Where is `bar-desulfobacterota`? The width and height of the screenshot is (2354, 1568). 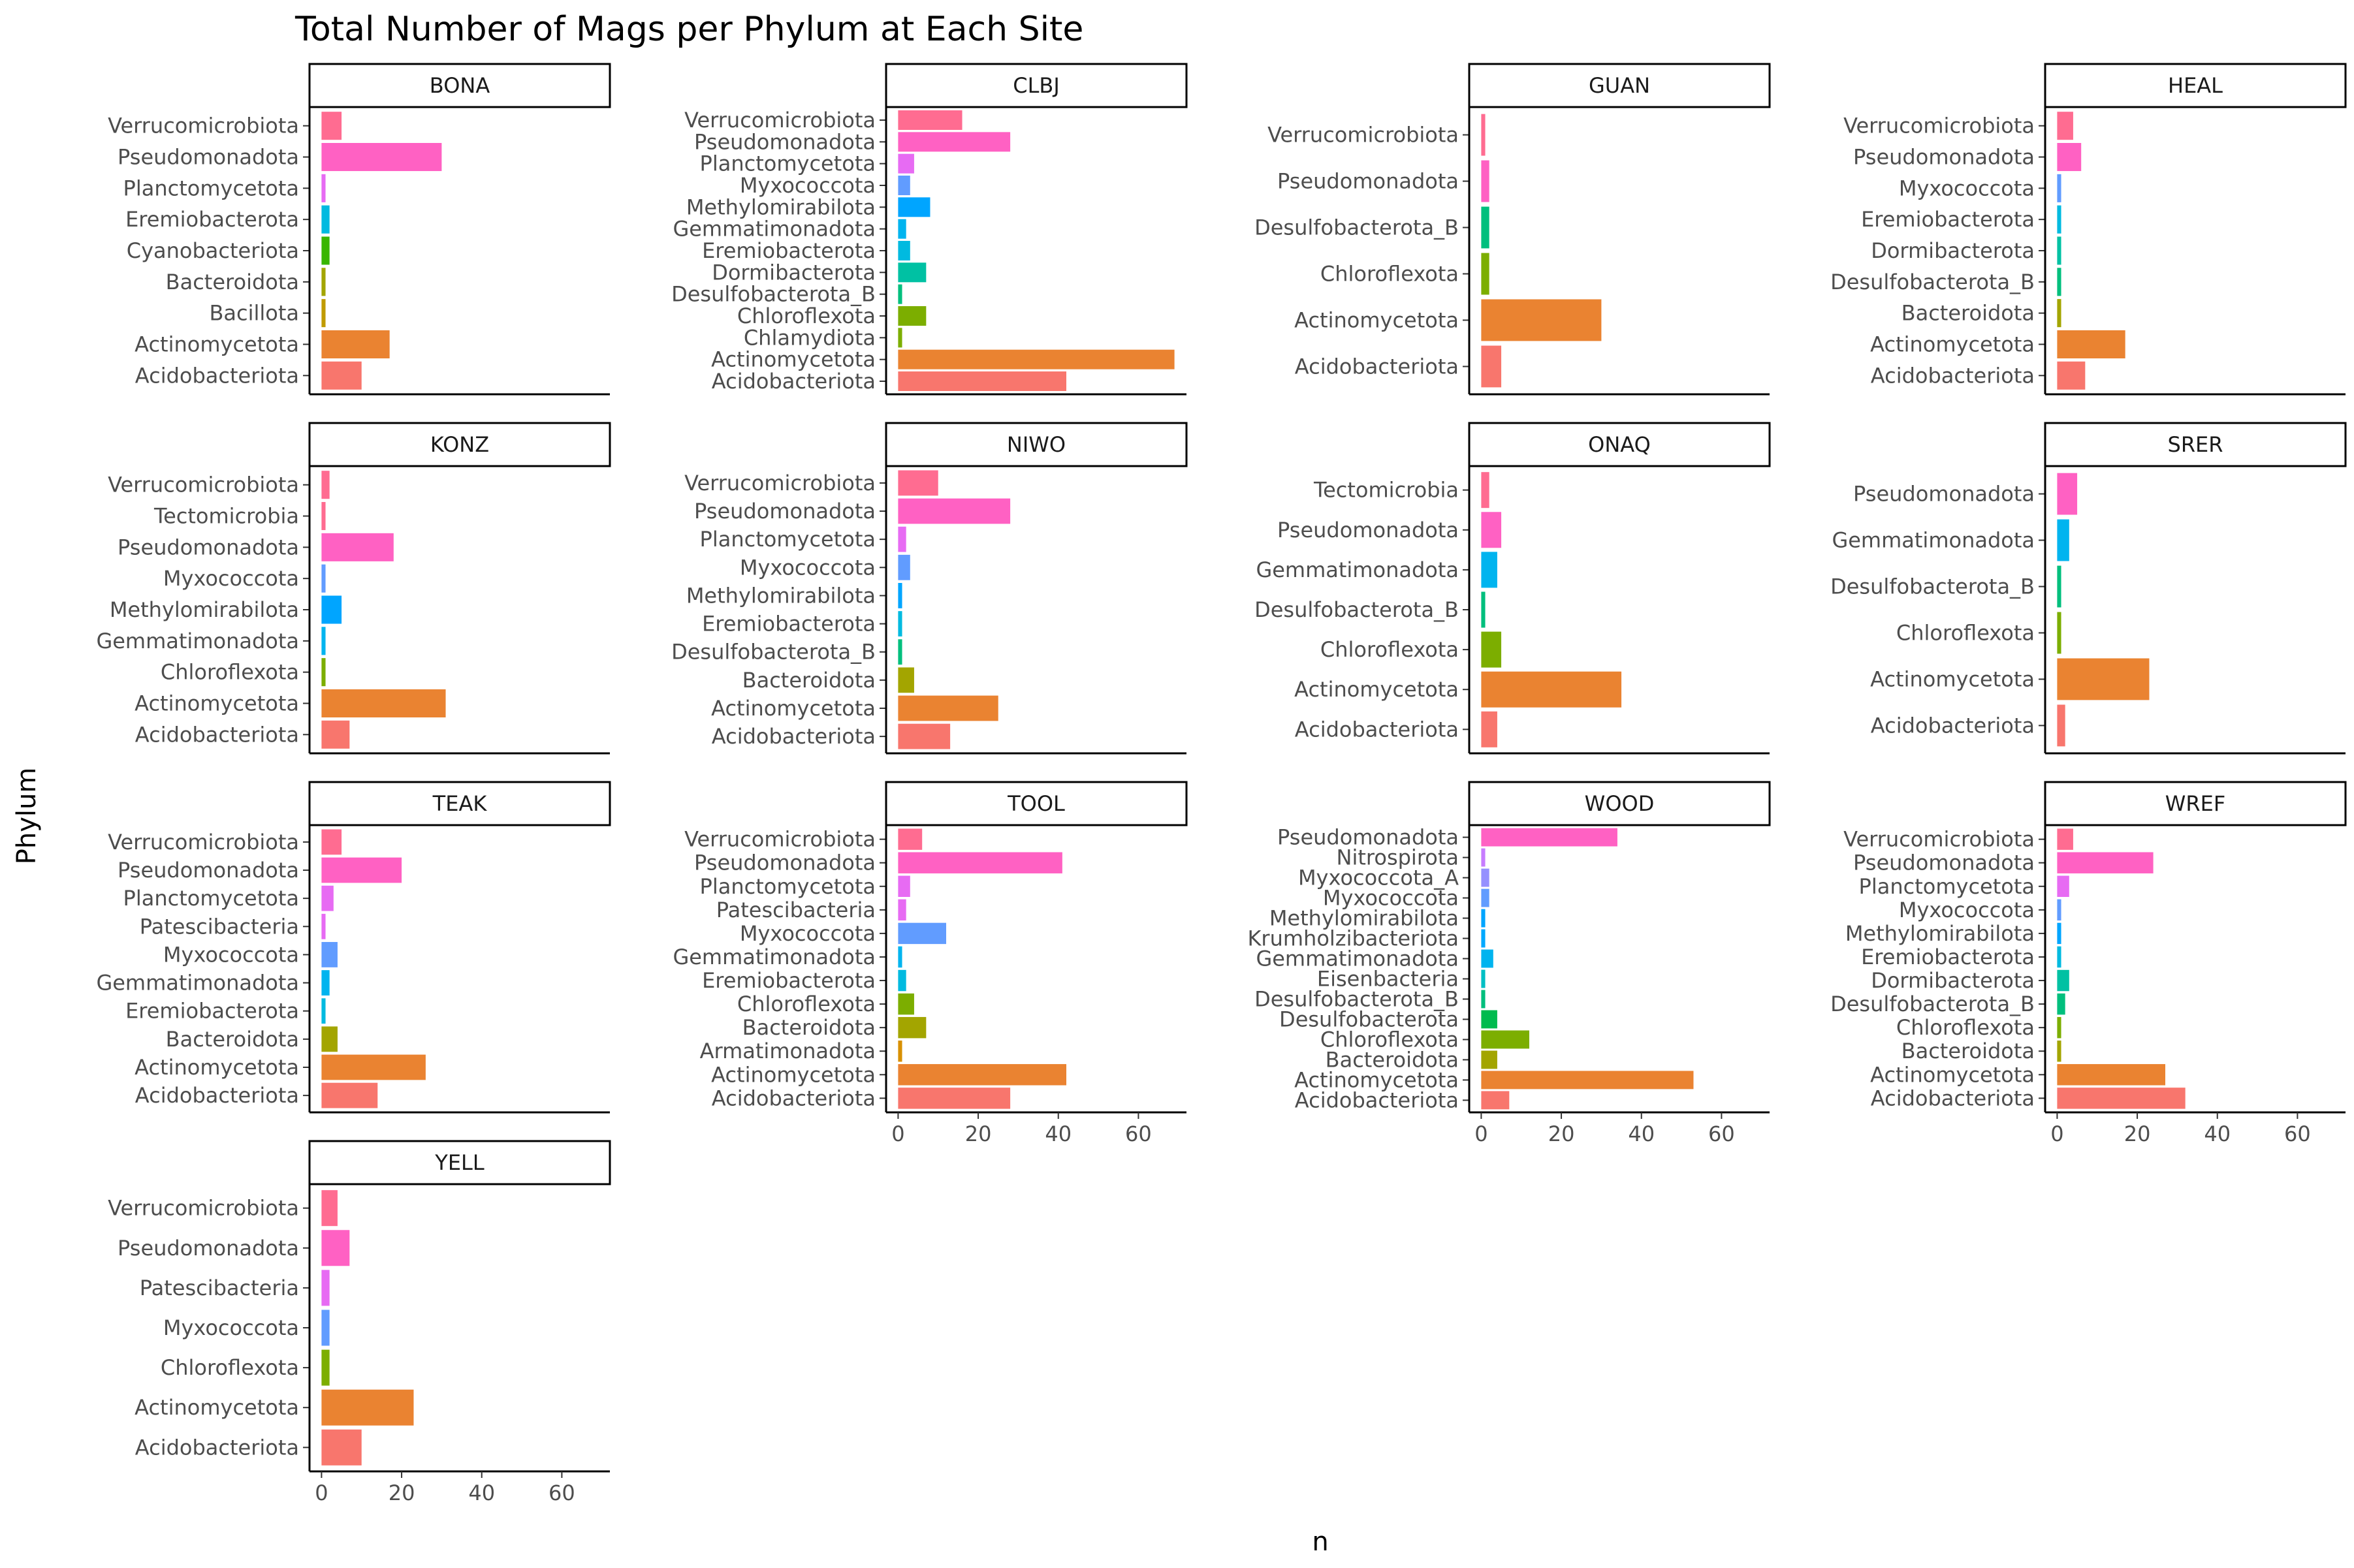 bar-desulfobacterota is located at coordinates (1489, 1019).